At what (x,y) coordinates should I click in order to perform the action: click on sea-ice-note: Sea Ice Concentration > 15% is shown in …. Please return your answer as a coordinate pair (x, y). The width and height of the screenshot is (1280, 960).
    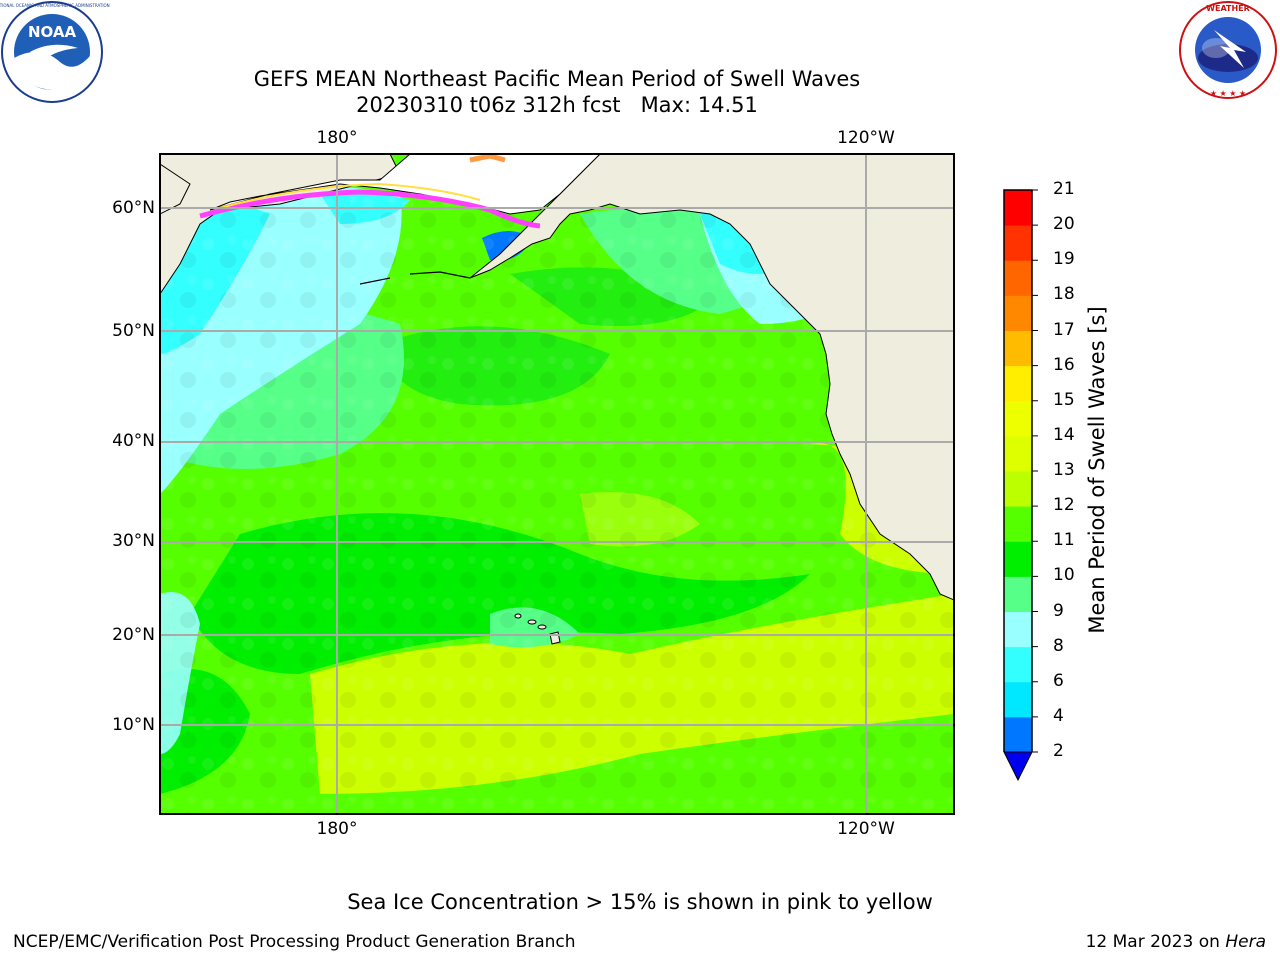
    Looking at the image, I should click on (640, 902).